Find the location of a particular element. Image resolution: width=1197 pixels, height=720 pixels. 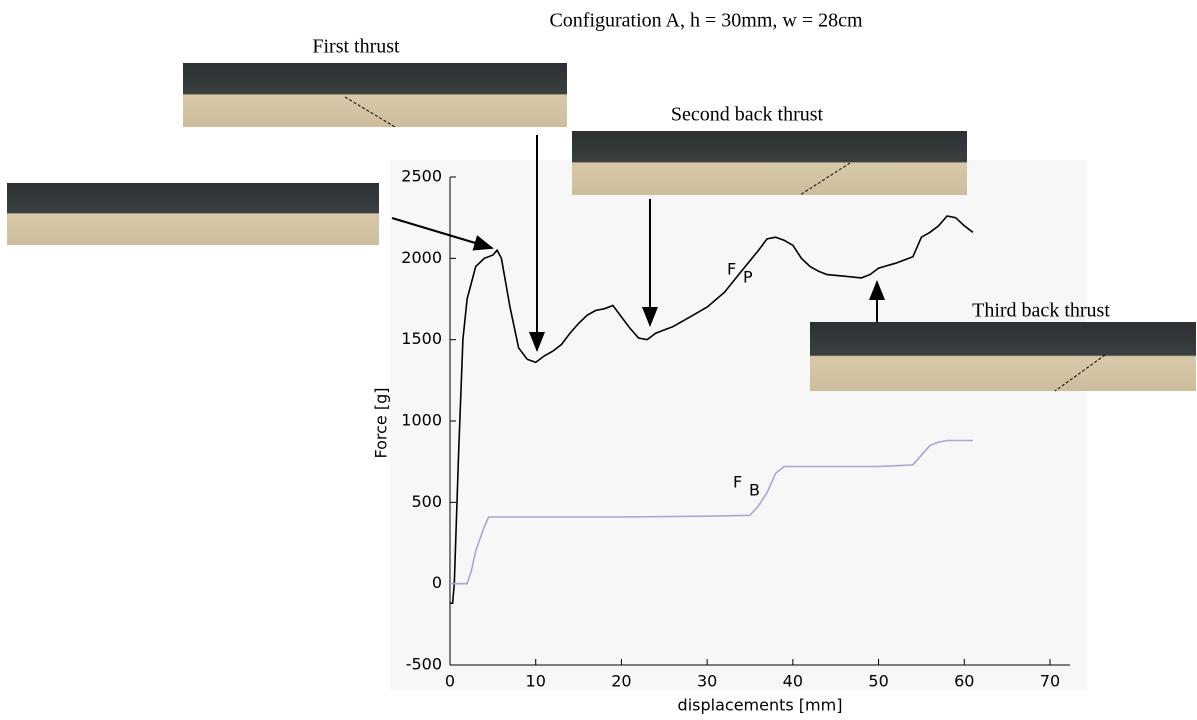

arrows is located at coordinates (638, 243).